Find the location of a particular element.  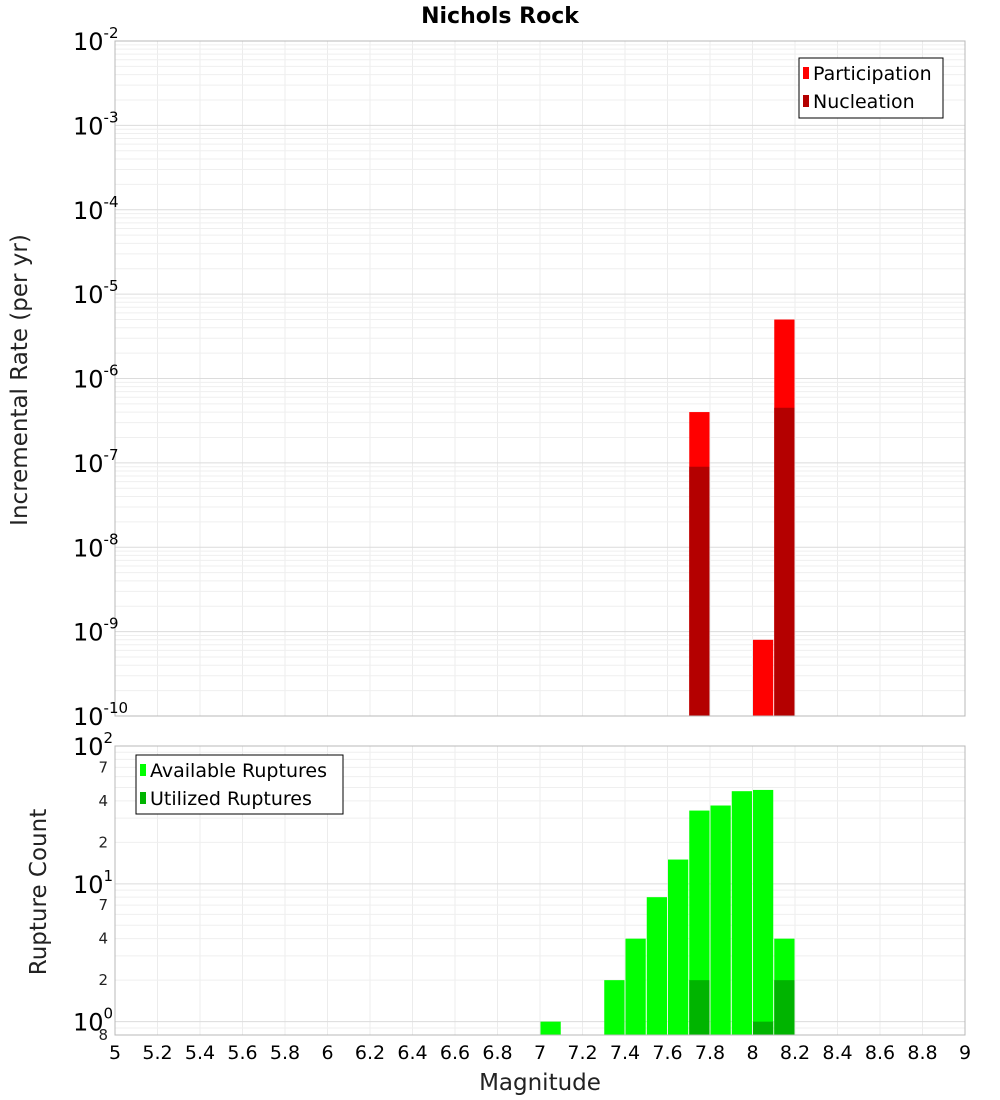

x-tick-label: 7.6 is located at coordinates (667, 1053).